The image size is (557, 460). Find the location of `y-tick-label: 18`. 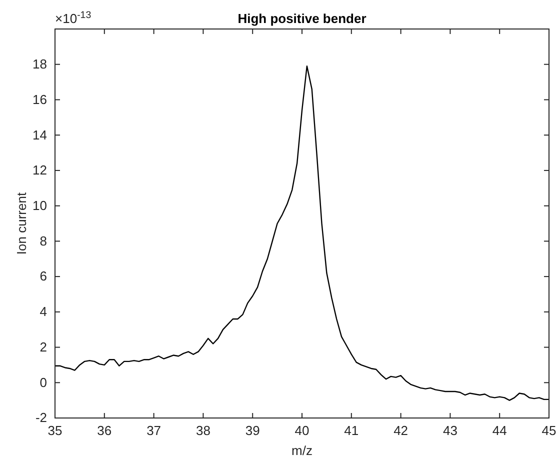

y-tick-label: 18 is located at coordinates (39, 64).